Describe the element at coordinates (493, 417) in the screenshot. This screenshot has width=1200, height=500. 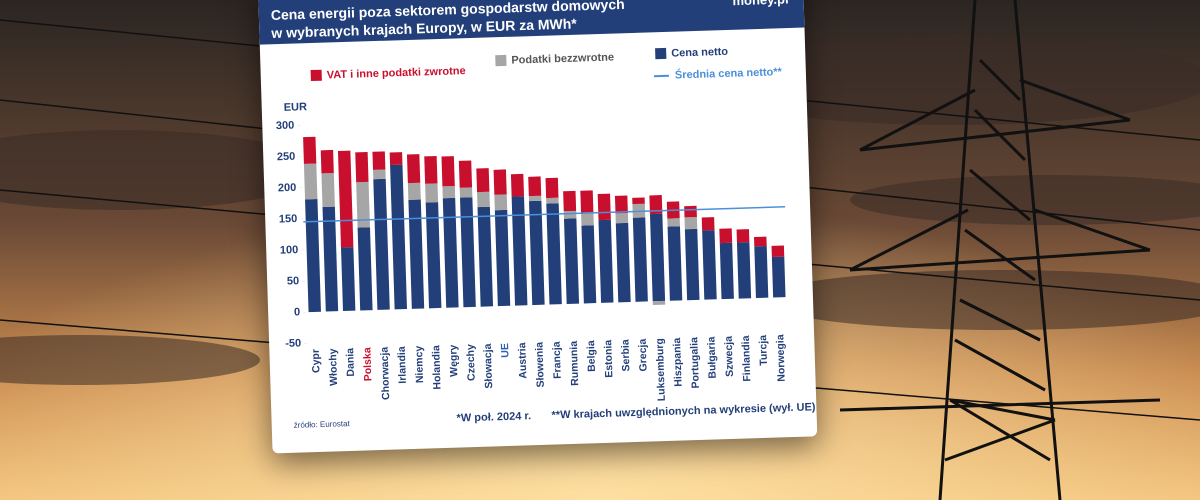
I see `footnote: *W poł. 2024 r.` at that location.